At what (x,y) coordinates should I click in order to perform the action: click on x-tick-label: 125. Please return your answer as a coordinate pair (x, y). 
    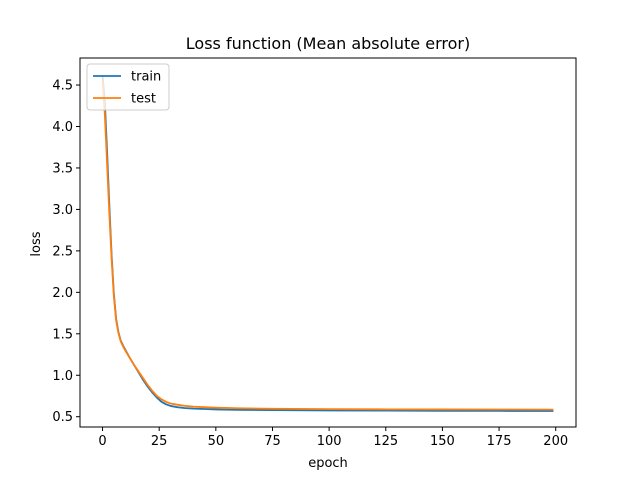
    Looking at the image, I should click on (385, 441).